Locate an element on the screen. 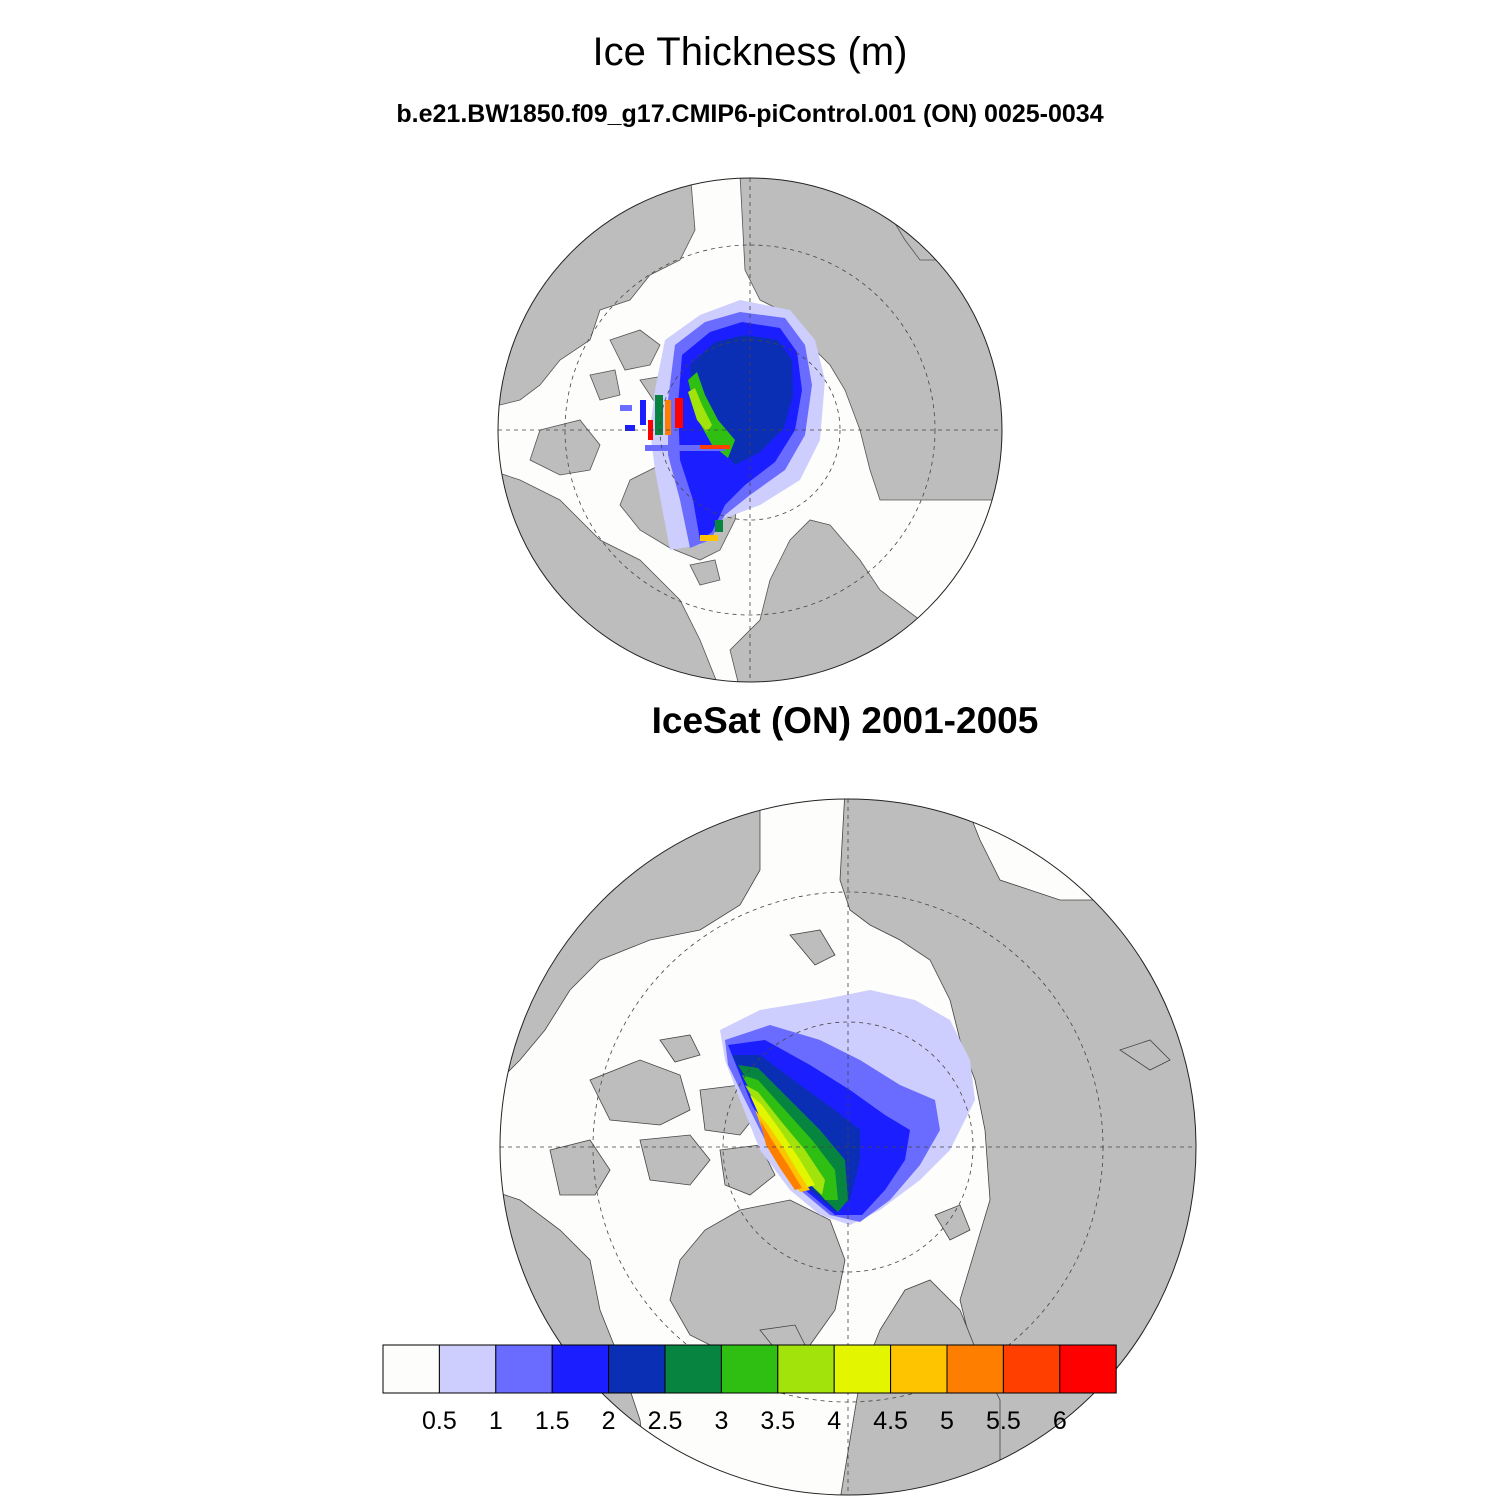 The image size is (1500, 1500). observation-panel-title: IceSat (ON) 2001-2005 is located at coordinates (845, 720).